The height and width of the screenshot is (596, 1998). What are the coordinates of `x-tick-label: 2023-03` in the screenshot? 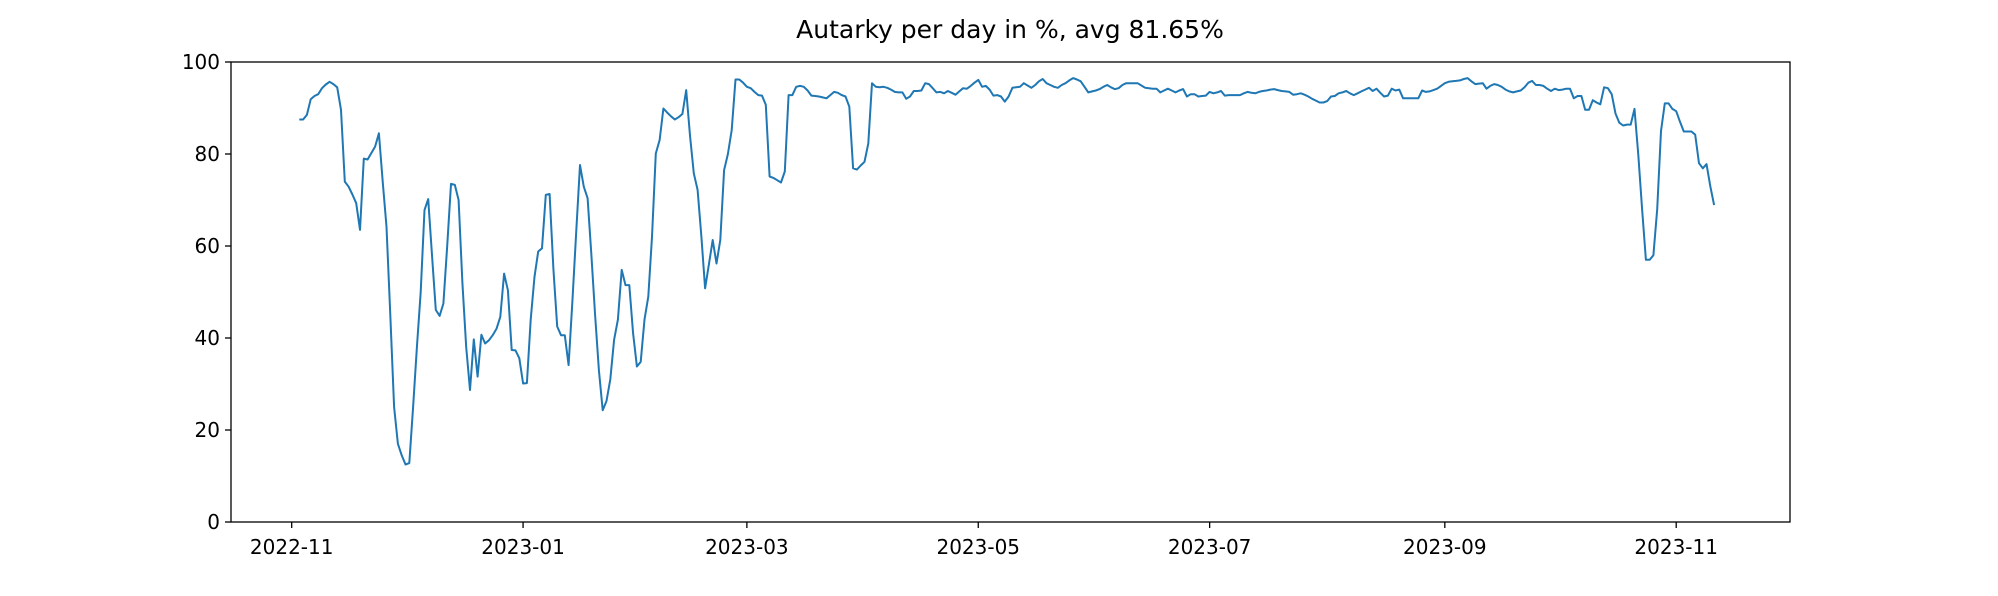 It's located at (747, 547).